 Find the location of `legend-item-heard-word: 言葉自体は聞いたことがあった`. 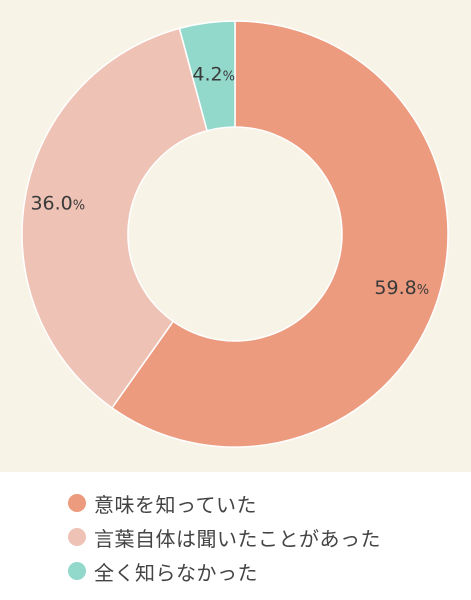

legend-item-heard-word: 言葉自体は聞いたことがあった is located at coordinates (224, 537).